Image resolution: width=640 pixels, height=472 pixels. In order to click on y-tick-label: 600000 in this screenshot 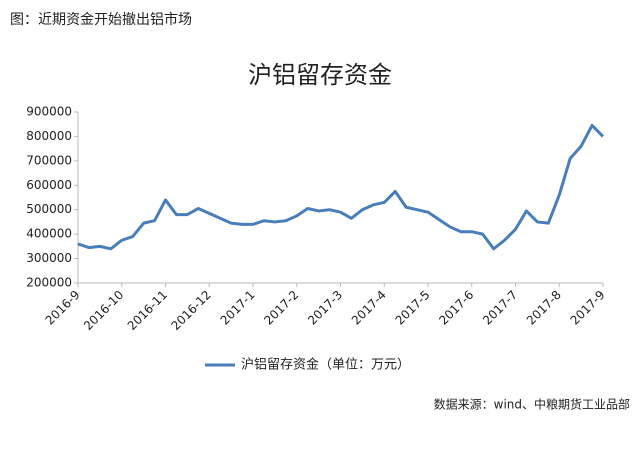, I will do `click(49, 185)`.